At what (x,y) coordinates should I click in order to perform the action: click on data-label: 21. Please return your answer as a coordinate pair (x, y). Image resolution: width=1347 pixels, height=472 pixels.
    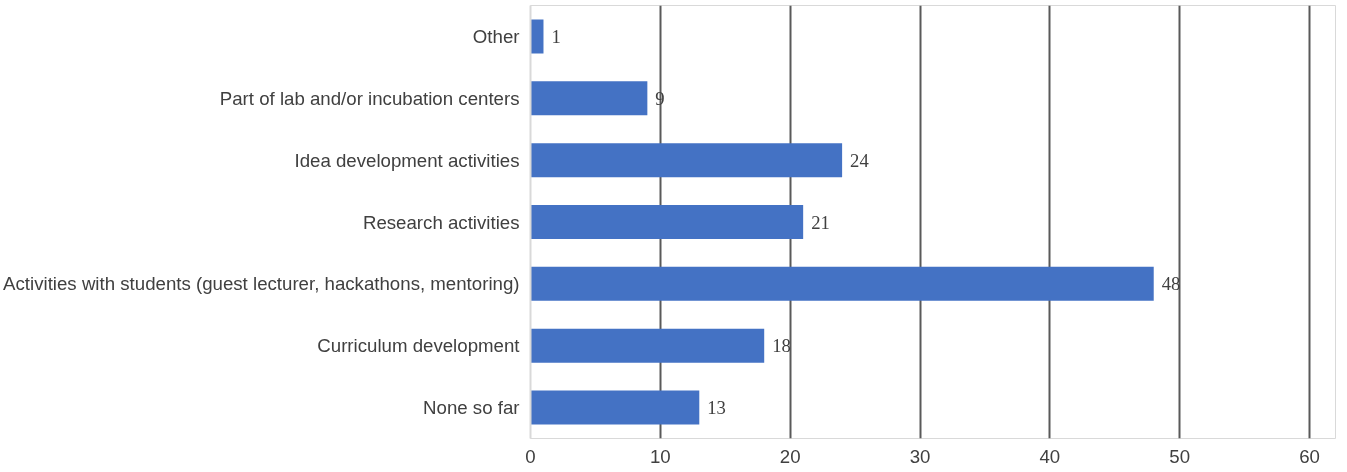
    Looking at the image, I should click on (820, 222).